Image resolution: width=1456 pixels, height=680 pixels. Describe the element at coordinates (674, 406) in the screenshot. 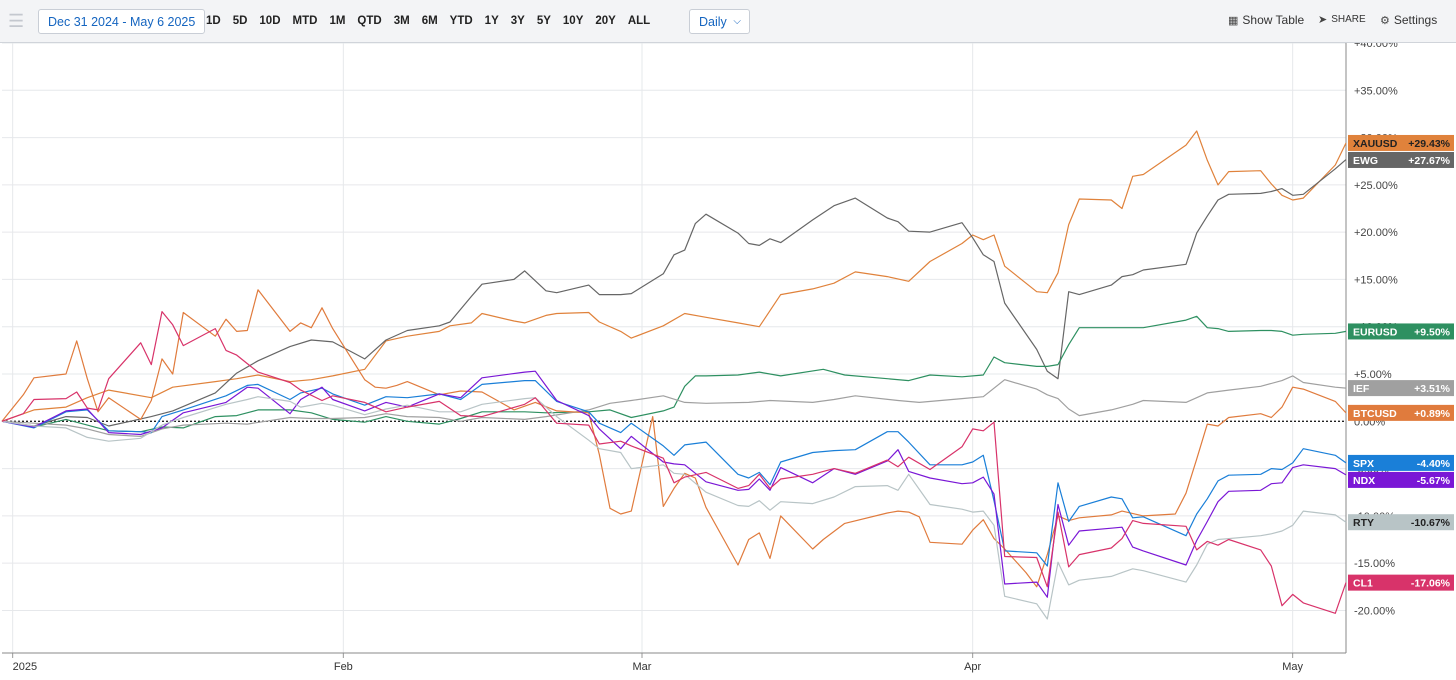

I see `series-line-ief` at that location.